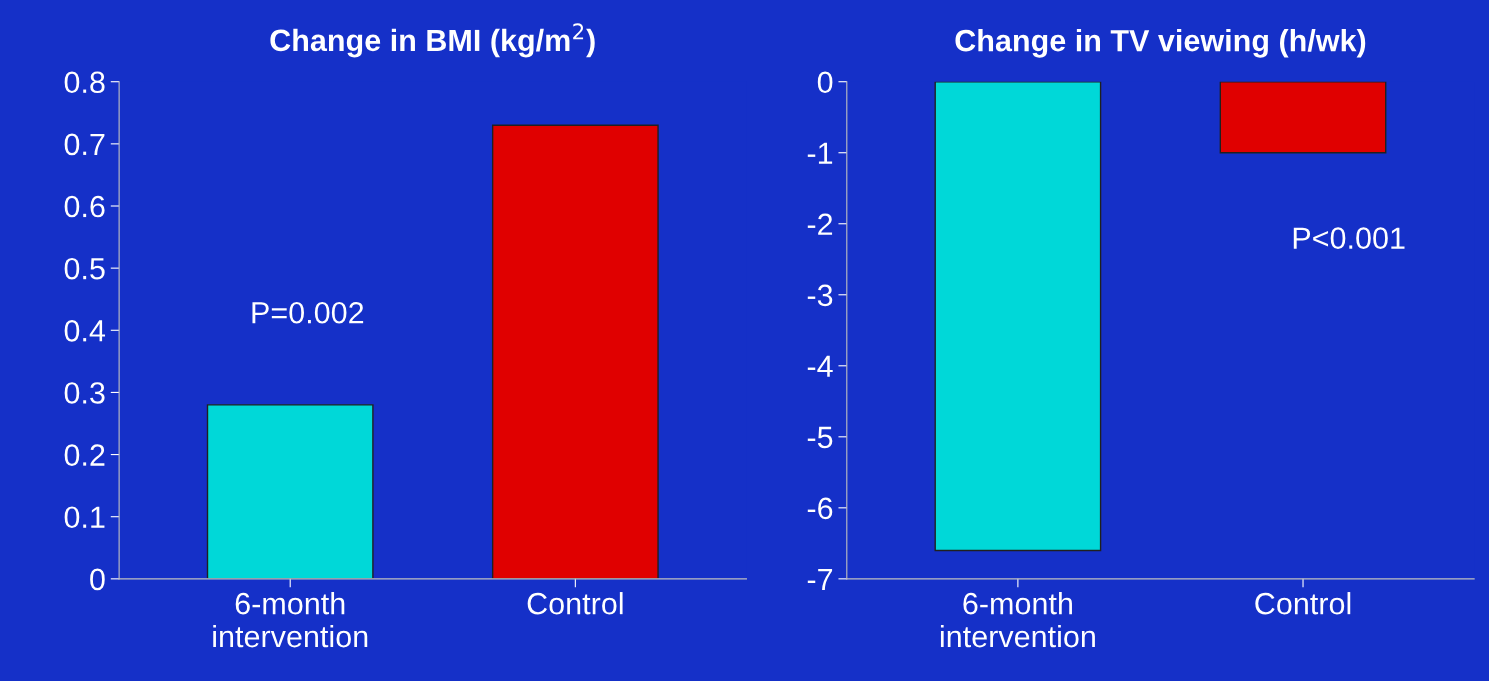 Image resolution: width=1489 pixels, height=681 pixels. Describe the element at coordinates (308, 312) in the screenshot. I see `annotation: P=0.002` at that location.